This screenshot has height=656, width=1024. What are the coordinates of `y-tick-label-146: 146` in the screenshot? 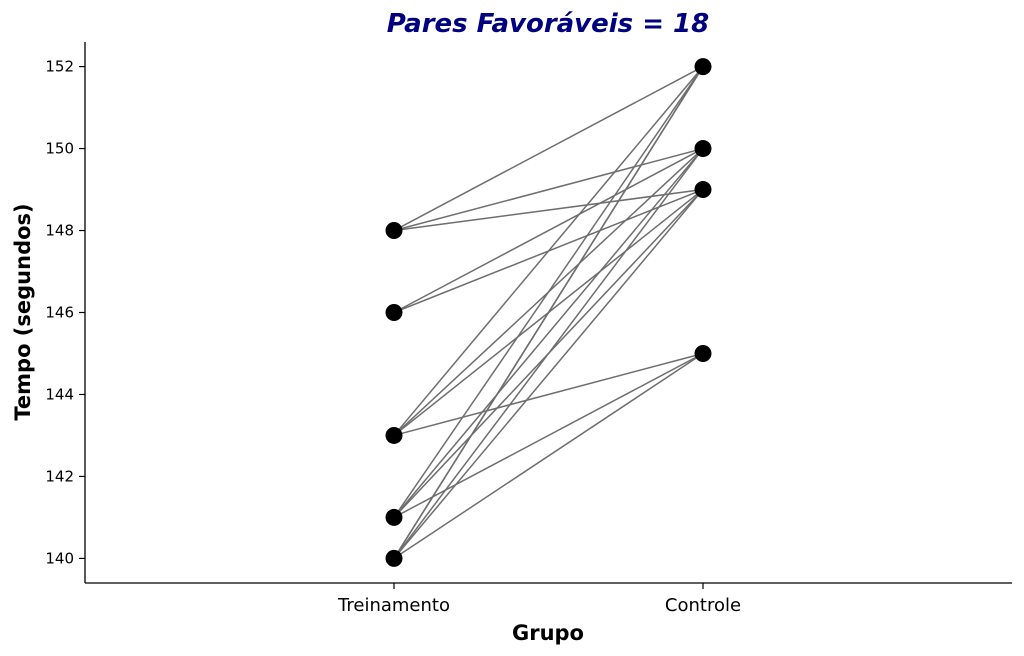 It's located at (59, 313).